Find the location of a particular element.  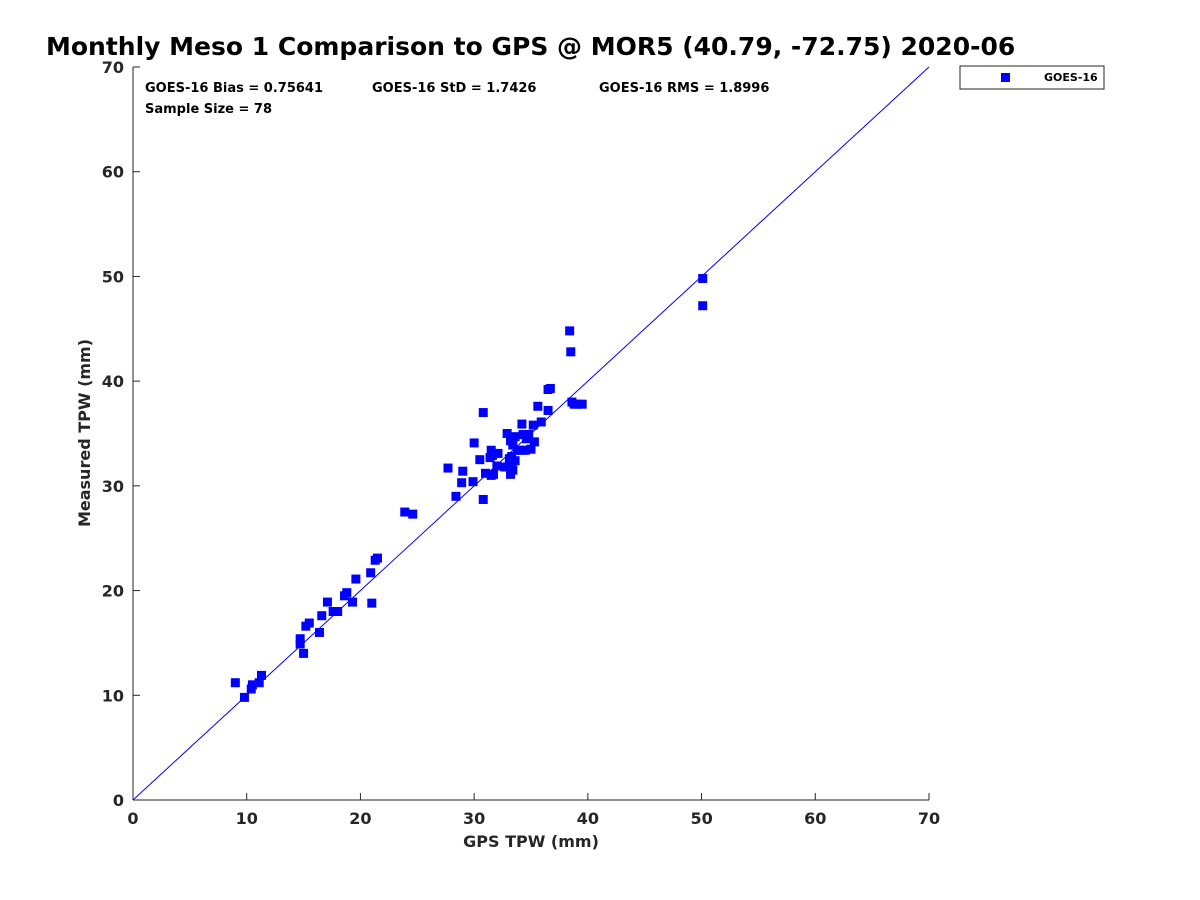

y-tick-label: 40 is located at coordinates (113, 381).